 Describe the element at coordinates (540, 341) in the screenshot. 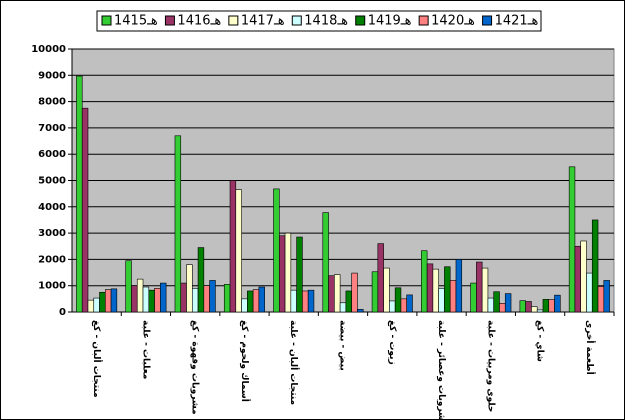

I see `x-tick-label: شاي - كغ` at that location.